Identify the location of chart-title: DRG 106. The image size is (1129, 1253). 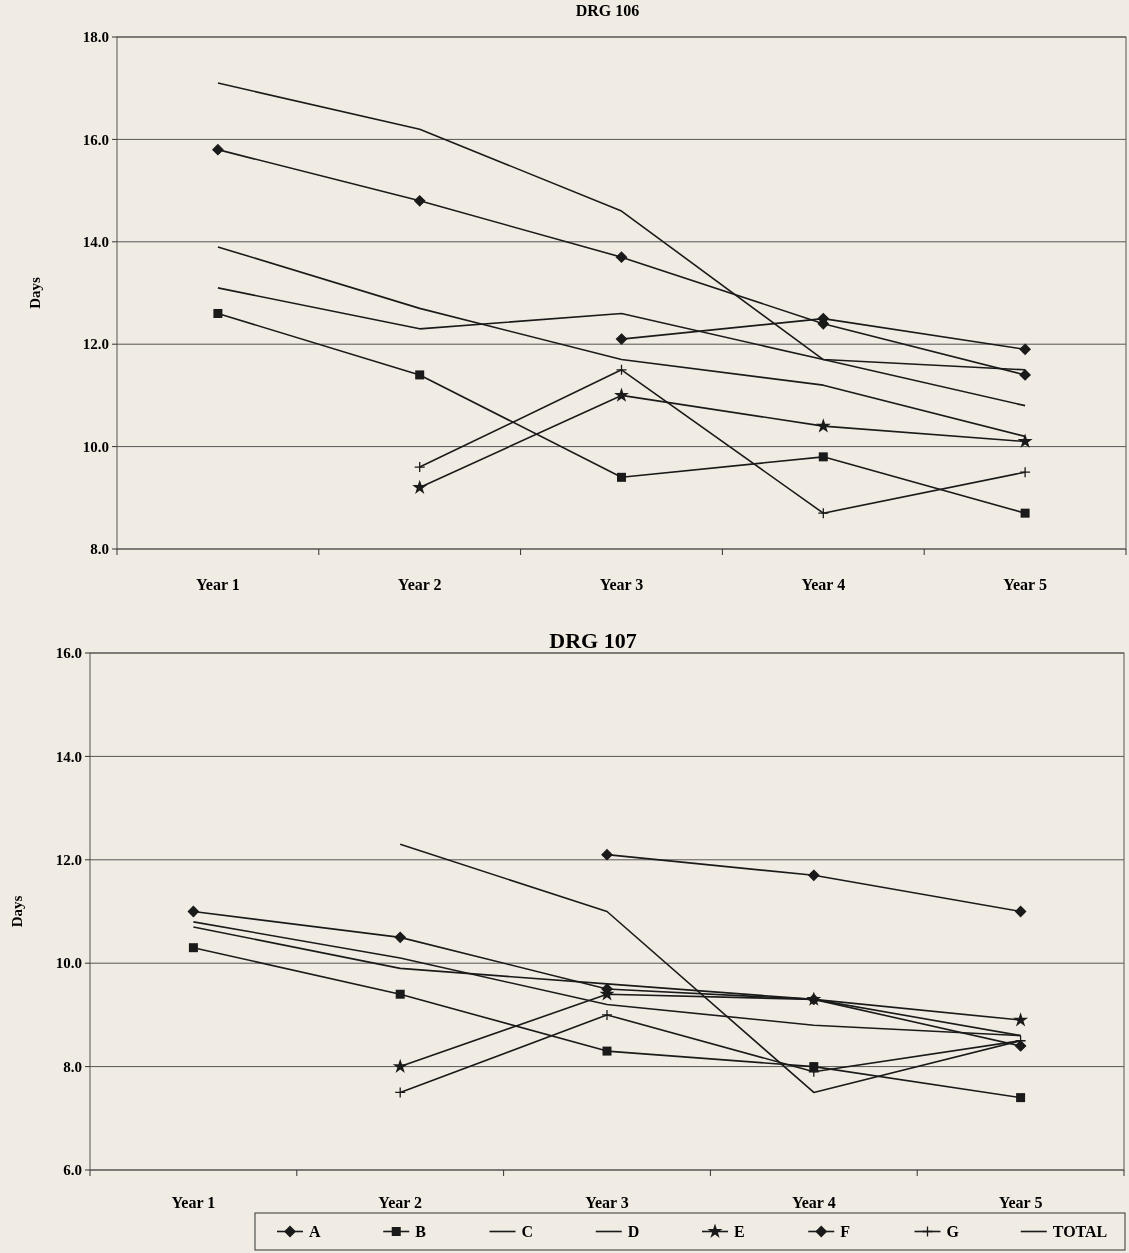
(607, 10).